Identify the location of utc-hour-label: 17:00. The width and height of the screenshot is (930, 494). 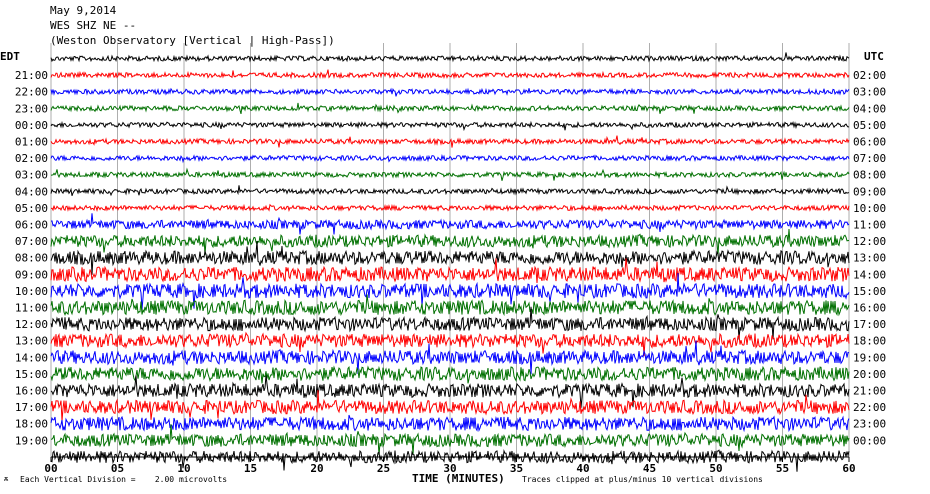
(869, 324).